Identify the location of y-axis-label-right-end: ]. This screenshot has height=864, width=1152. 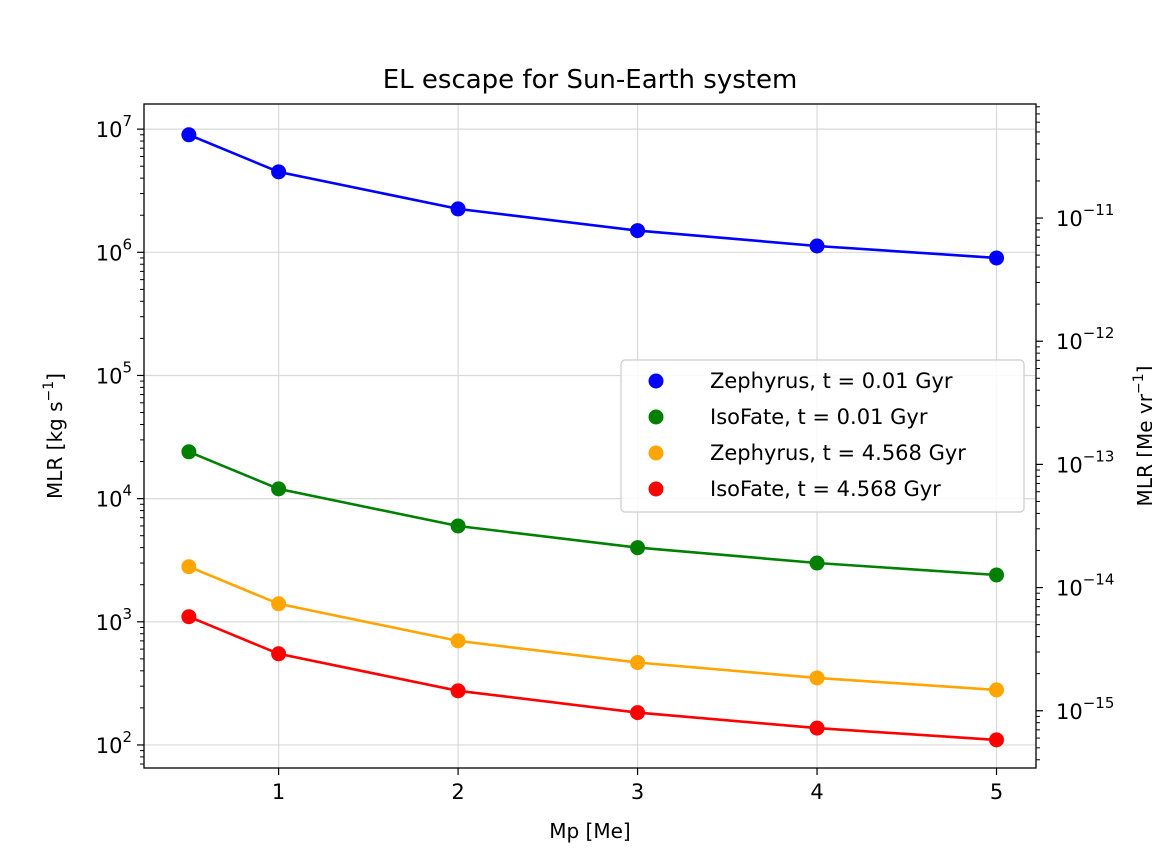
(1142, 370).